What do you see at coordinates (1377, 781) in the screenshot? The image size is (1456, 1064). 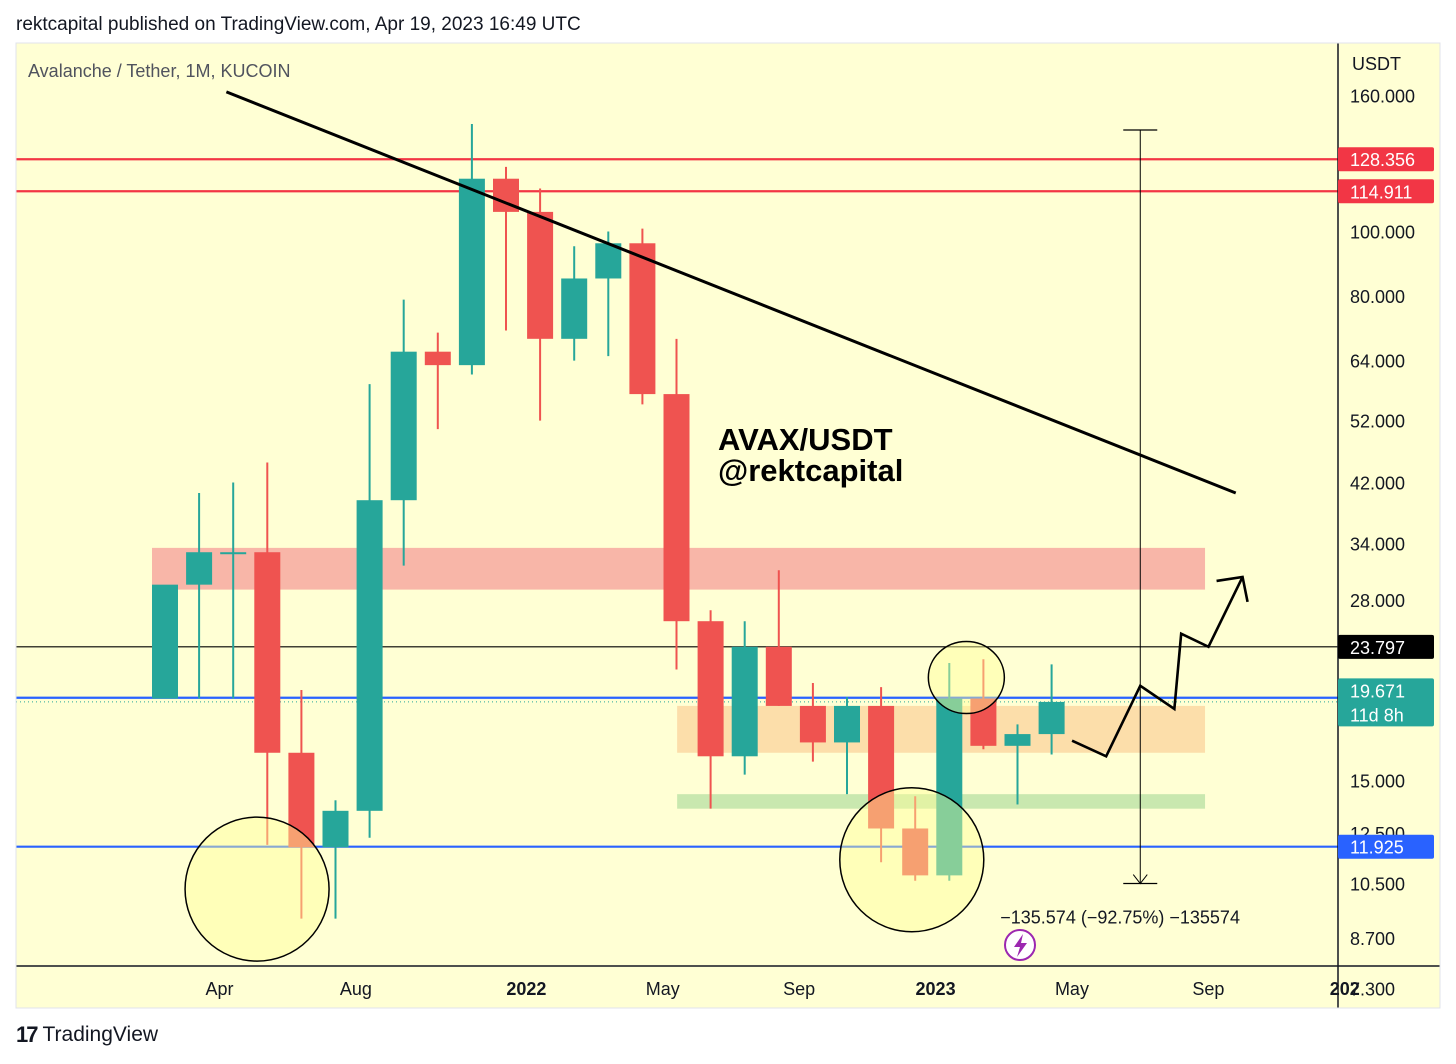 I see `y-tick-label: 15.000` at bounding box center [1377, 781].